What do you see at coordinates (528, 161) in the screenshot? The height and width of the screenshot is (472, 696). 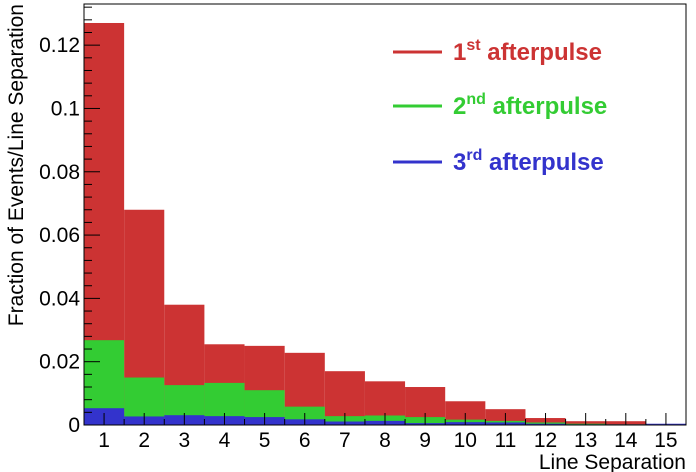 I see `legend-label-3: 3rd afterpulse` at bounding box center [528, 161].